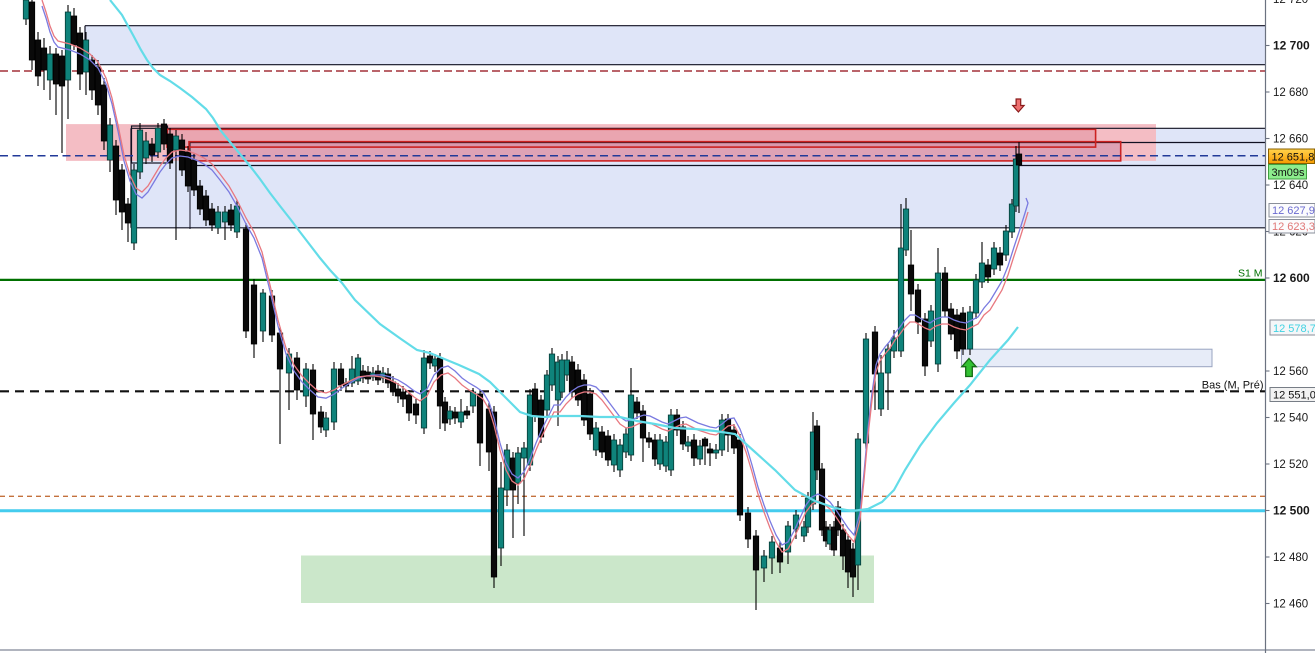  I want to click on svg-text: 12 660, so click(1290, 140).